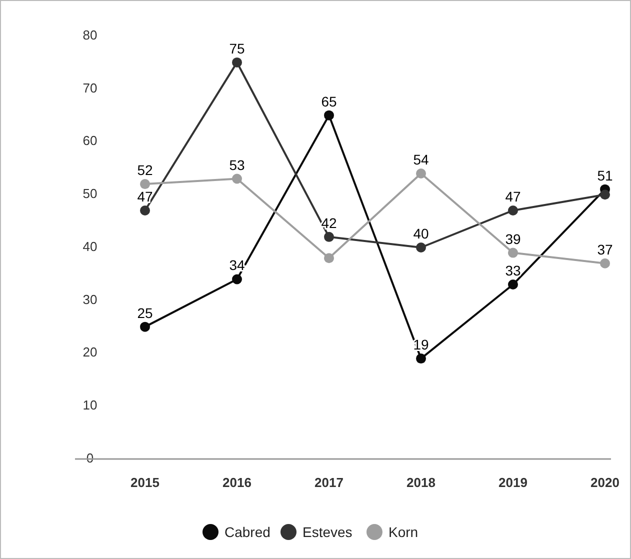  What do you see at coordinates (90, 405) in the screenshot?
I see `y-tick-label: 10` at bounding box center [90, 405].